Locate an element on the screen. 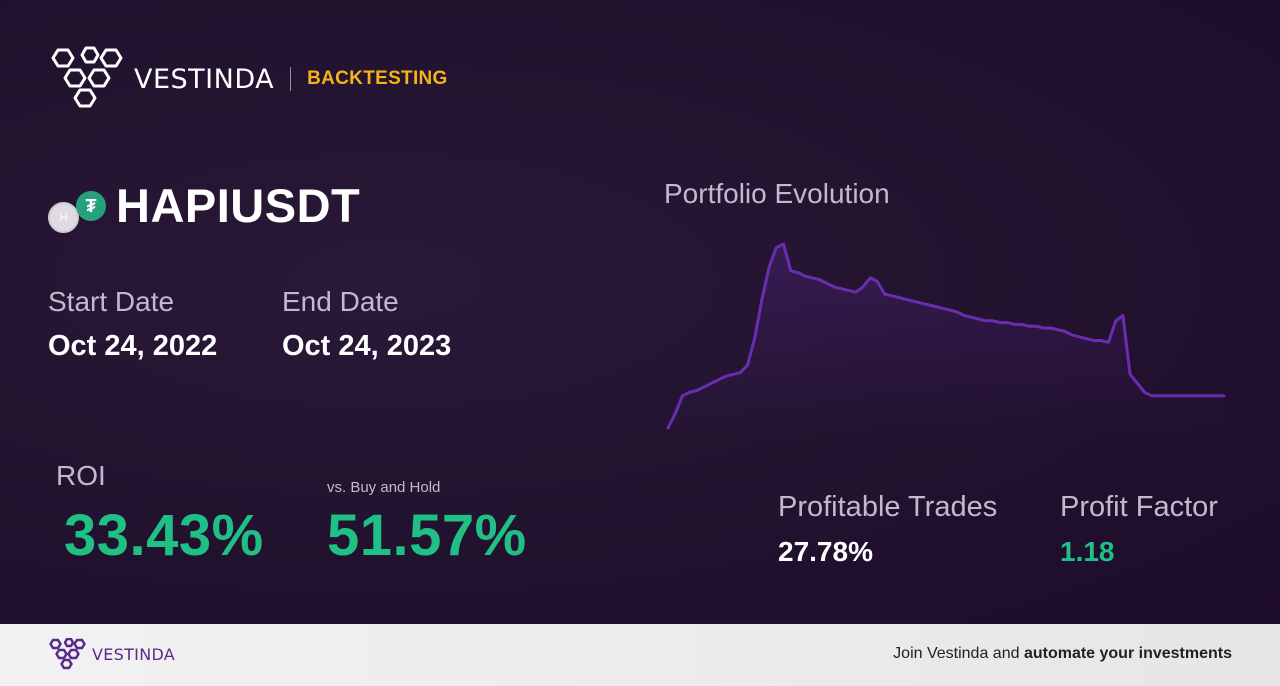 The height and width of the screenshot is (686, 1280). footer-brand-name: VESTINDA is located at coordinates (134, 654).